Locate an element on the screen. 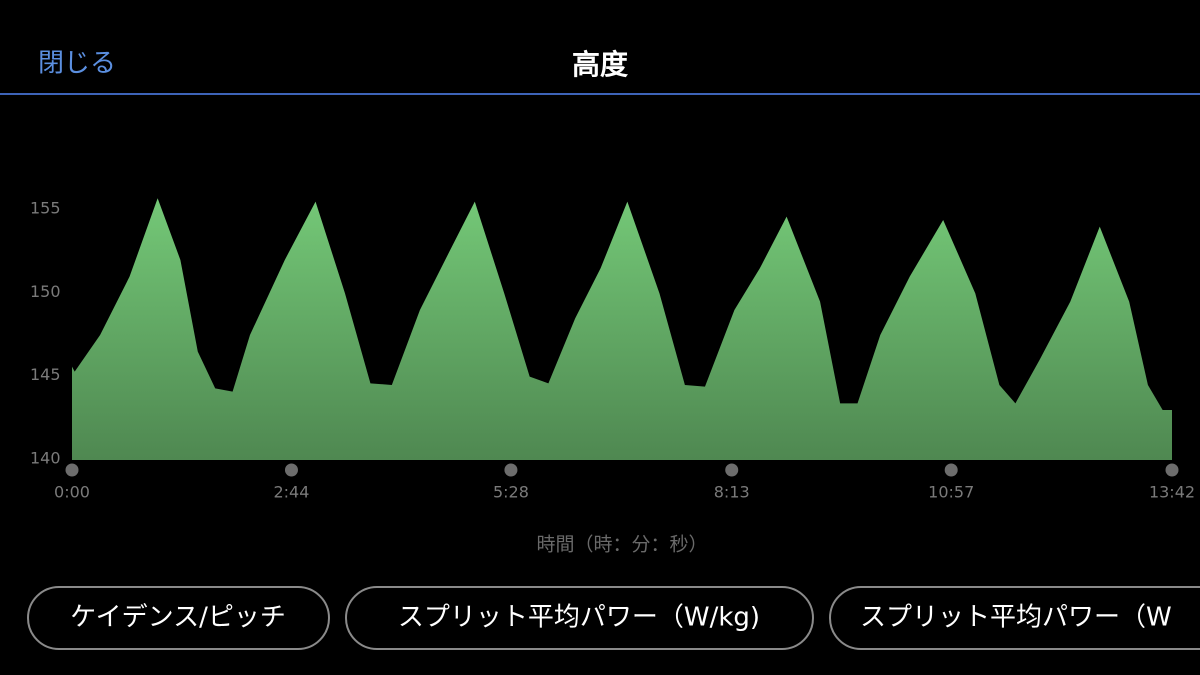  x-tick-label: 5:28 is located at coordinates (511, 492).